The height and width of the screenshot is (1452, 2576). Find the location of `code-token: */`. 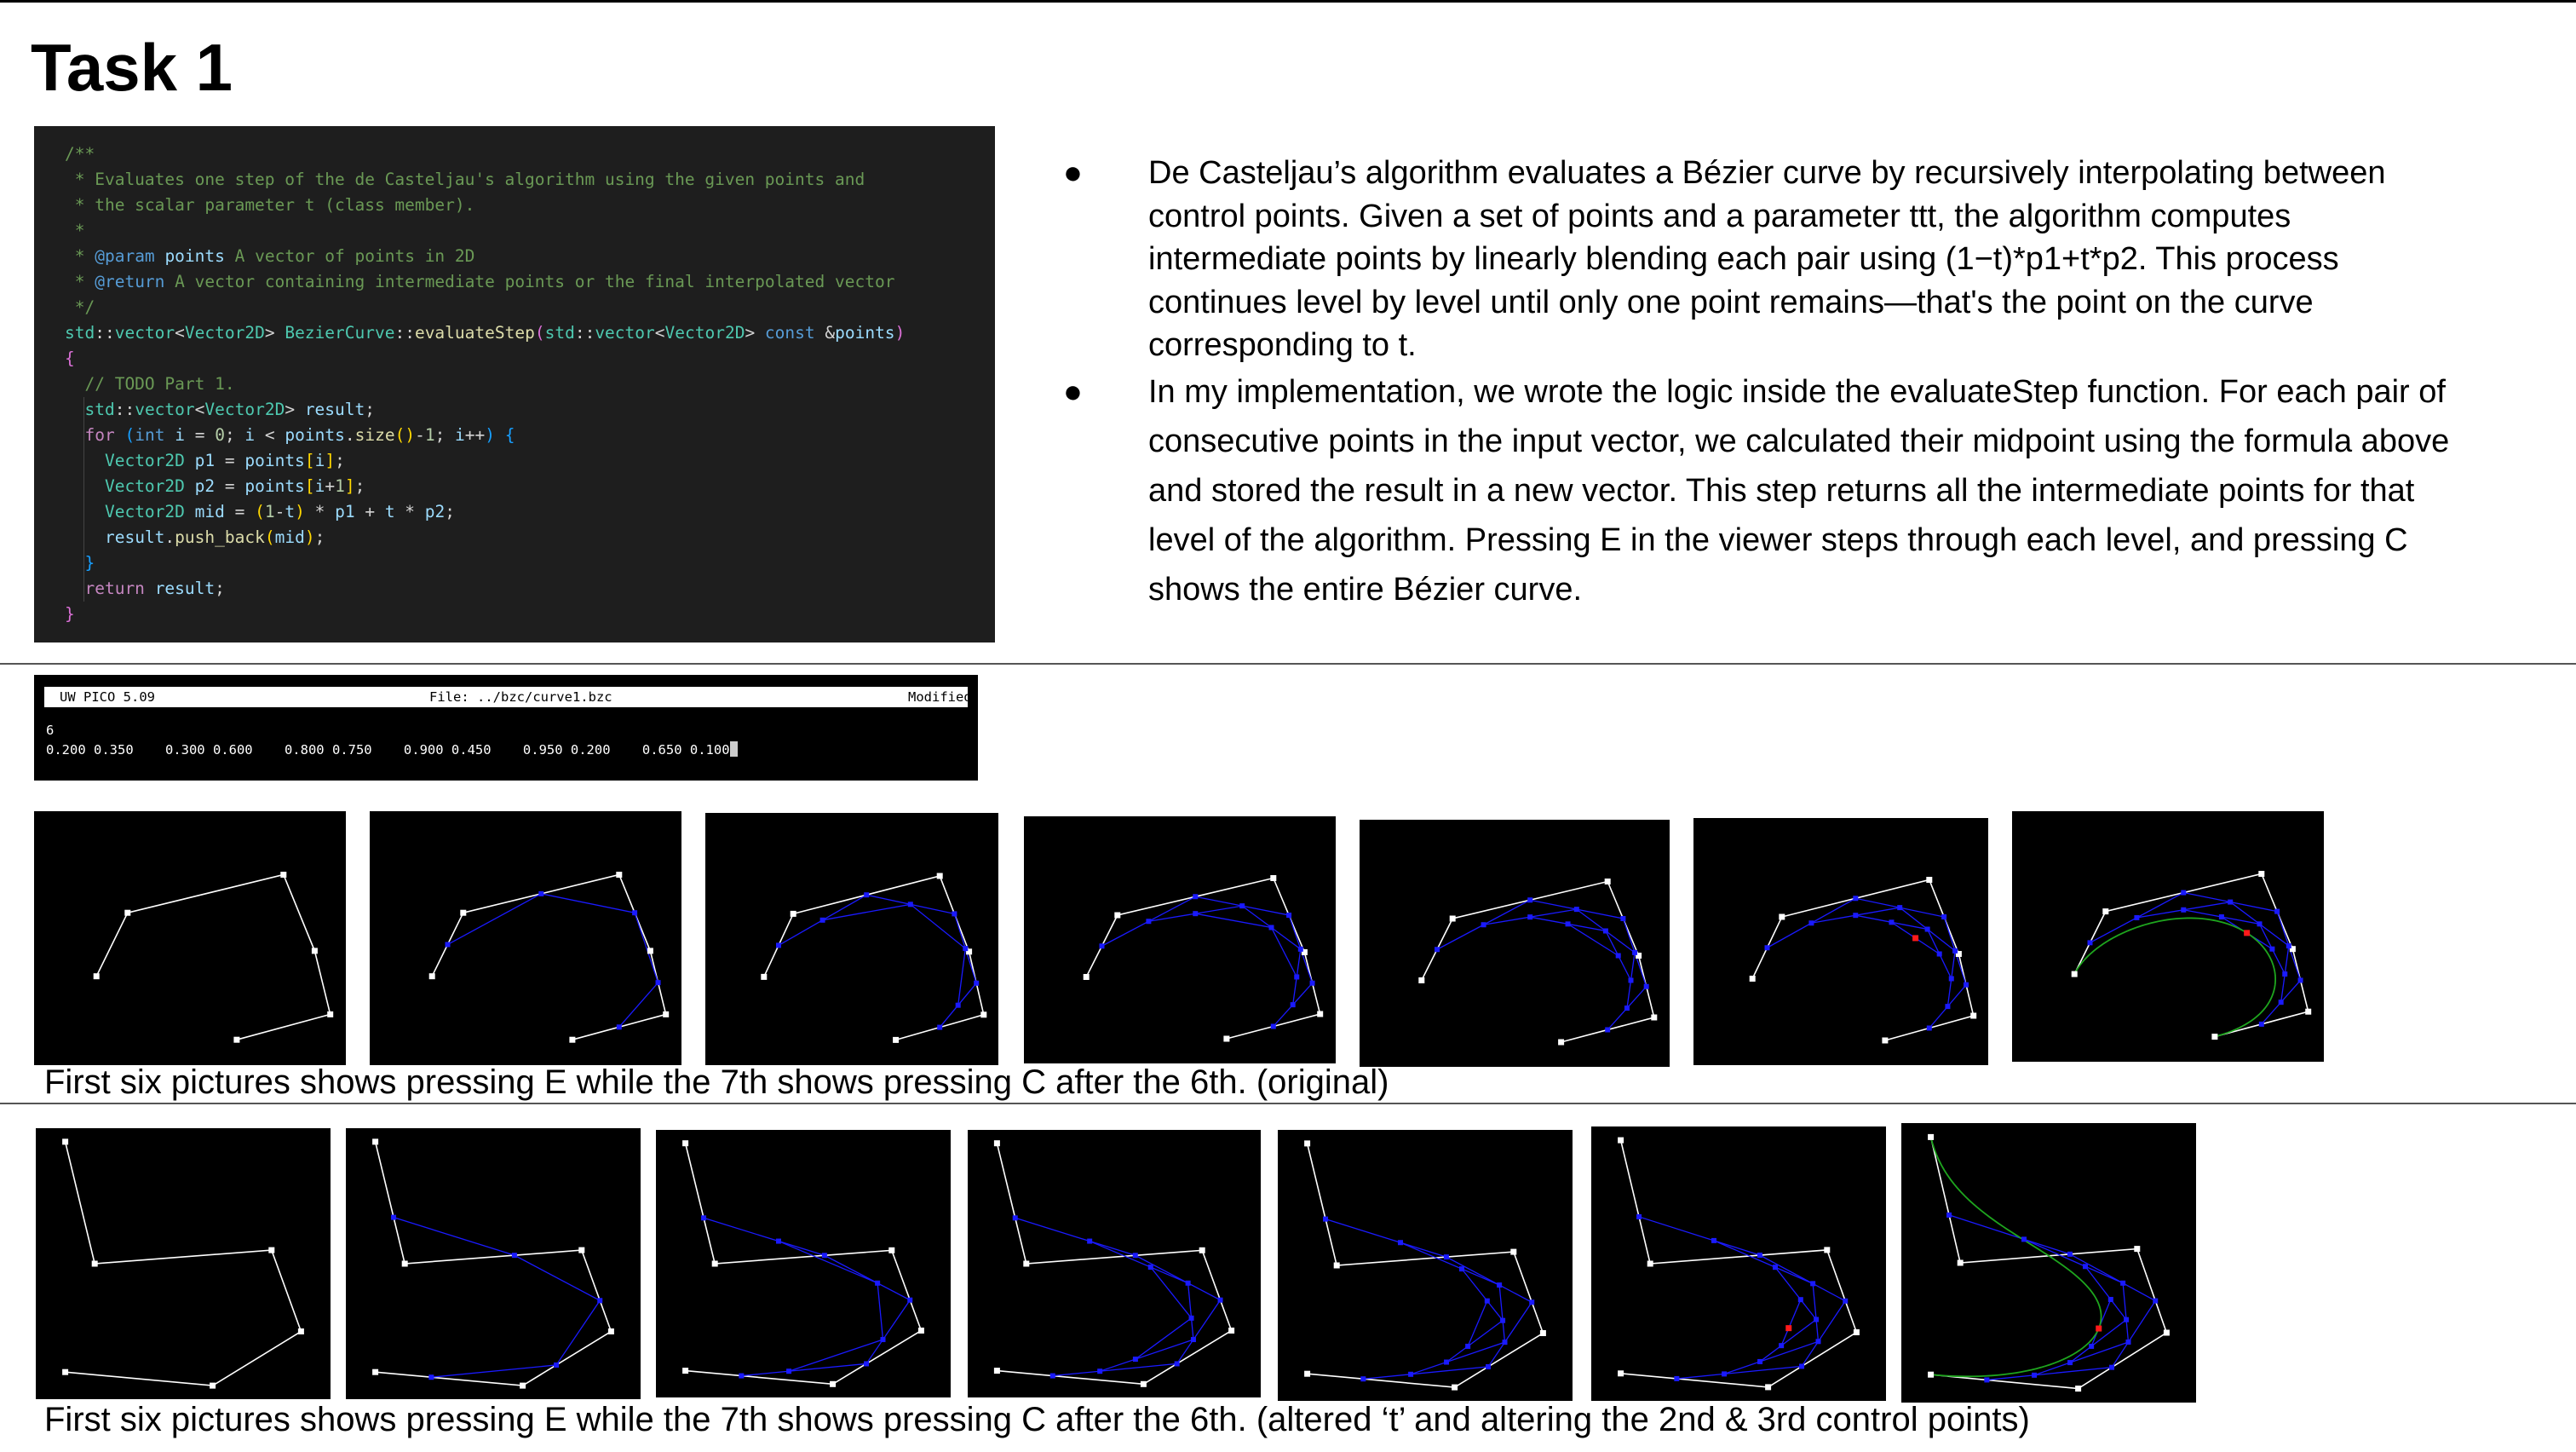

code-token: */ is located at coordinates (80, 307).